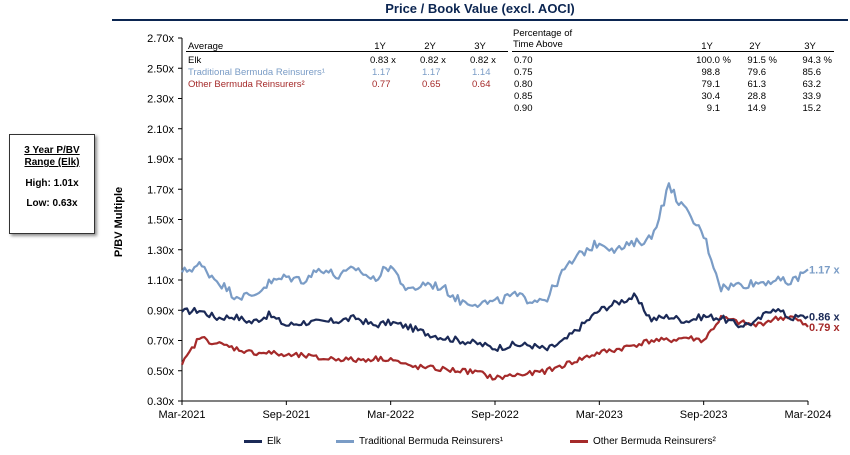 The height and width of the screenshot is (455, 850). I want to click on y-tick-label: 0.70x, so click(160, 342).